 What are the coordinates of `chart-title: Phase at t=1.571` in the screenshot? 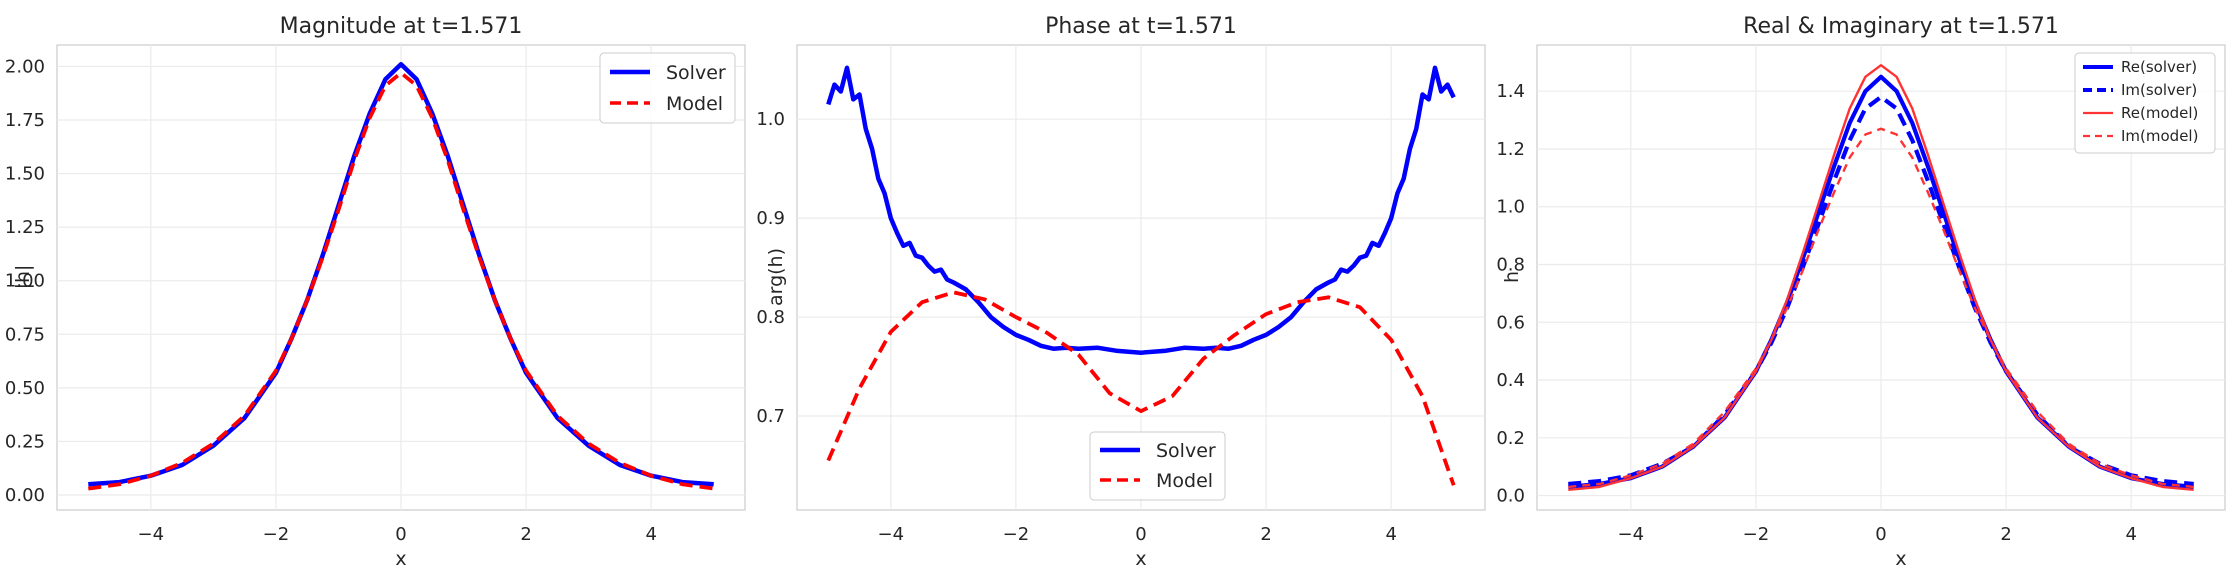 It's located at (1141, 26).